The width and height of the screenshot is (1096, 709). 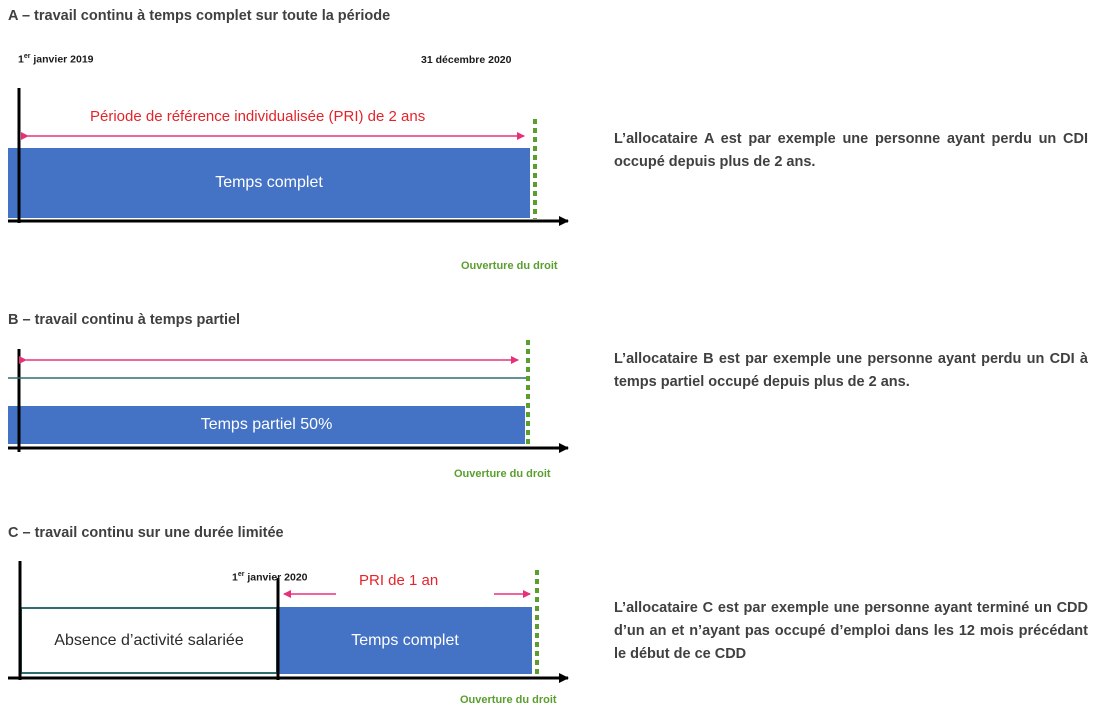 I want to click on start-date-a-rest: janvier 2019, so click(x=62, y=59).